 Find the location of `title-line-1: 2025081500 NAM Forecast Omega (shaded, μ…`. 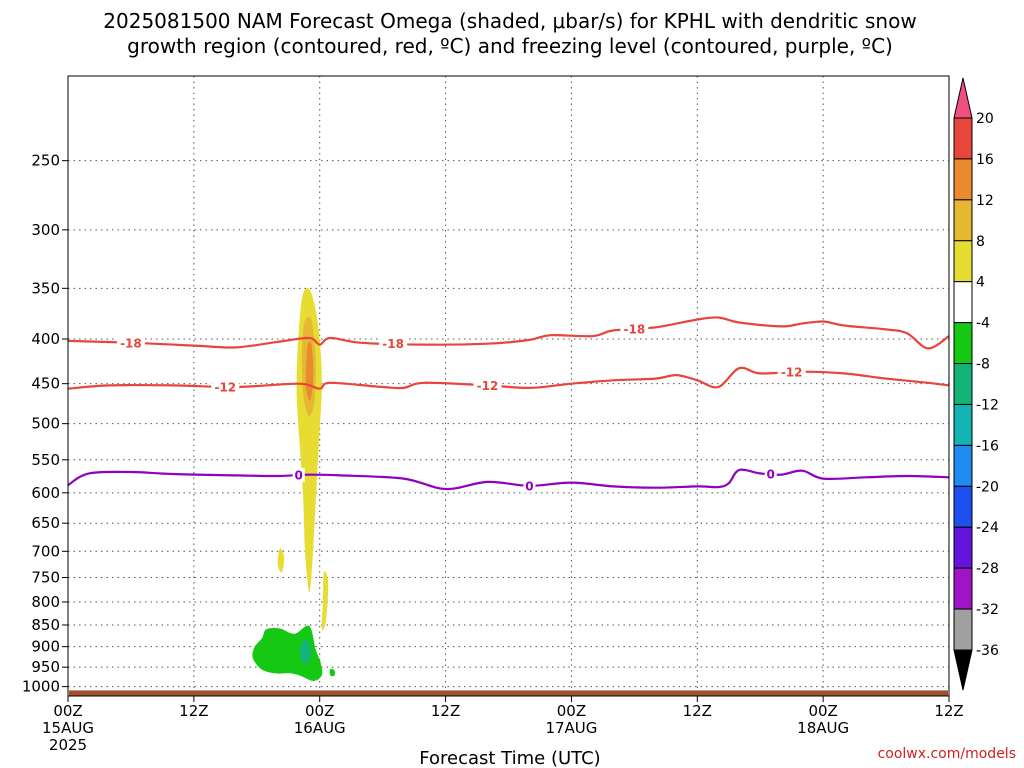

title-line-1: 2025081500 NAM Forecast Omega (shaded, μ… is located at coordinates (509, 21).